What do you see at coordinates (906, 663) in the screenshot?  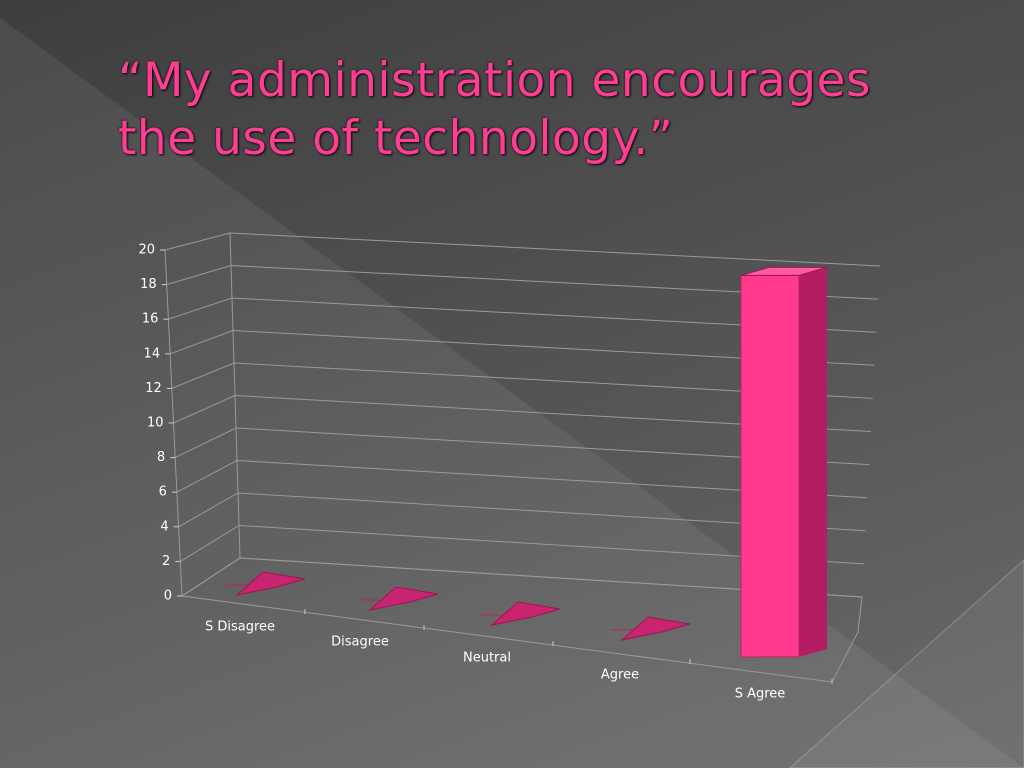 I see `background-shape` at bounding box center [906, 663].